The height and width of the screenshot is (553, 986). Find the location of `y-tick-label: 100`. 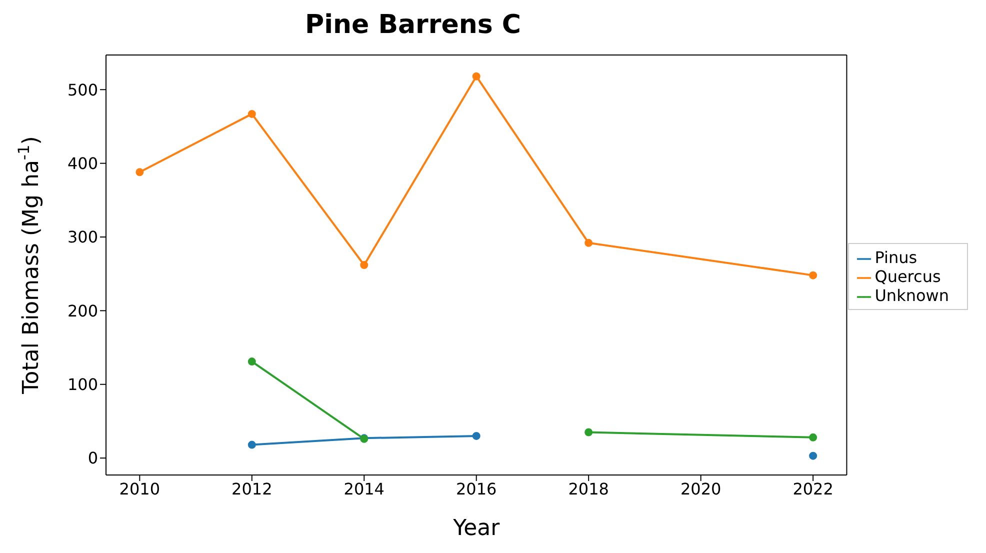

y-tick-label: 100 is located at coordinates (82, 384).